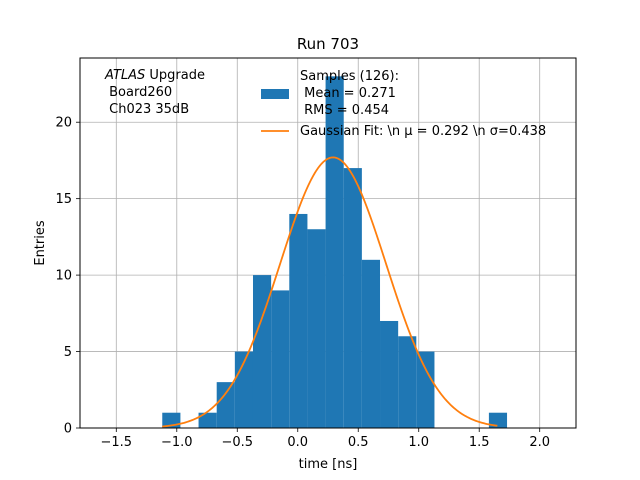 This screenshot has width=640, height=480. Describe the element at coordinates (344, 110) in the screenshot. I see `legend-hist-label-line-3: RMS = 0.454` at that location.